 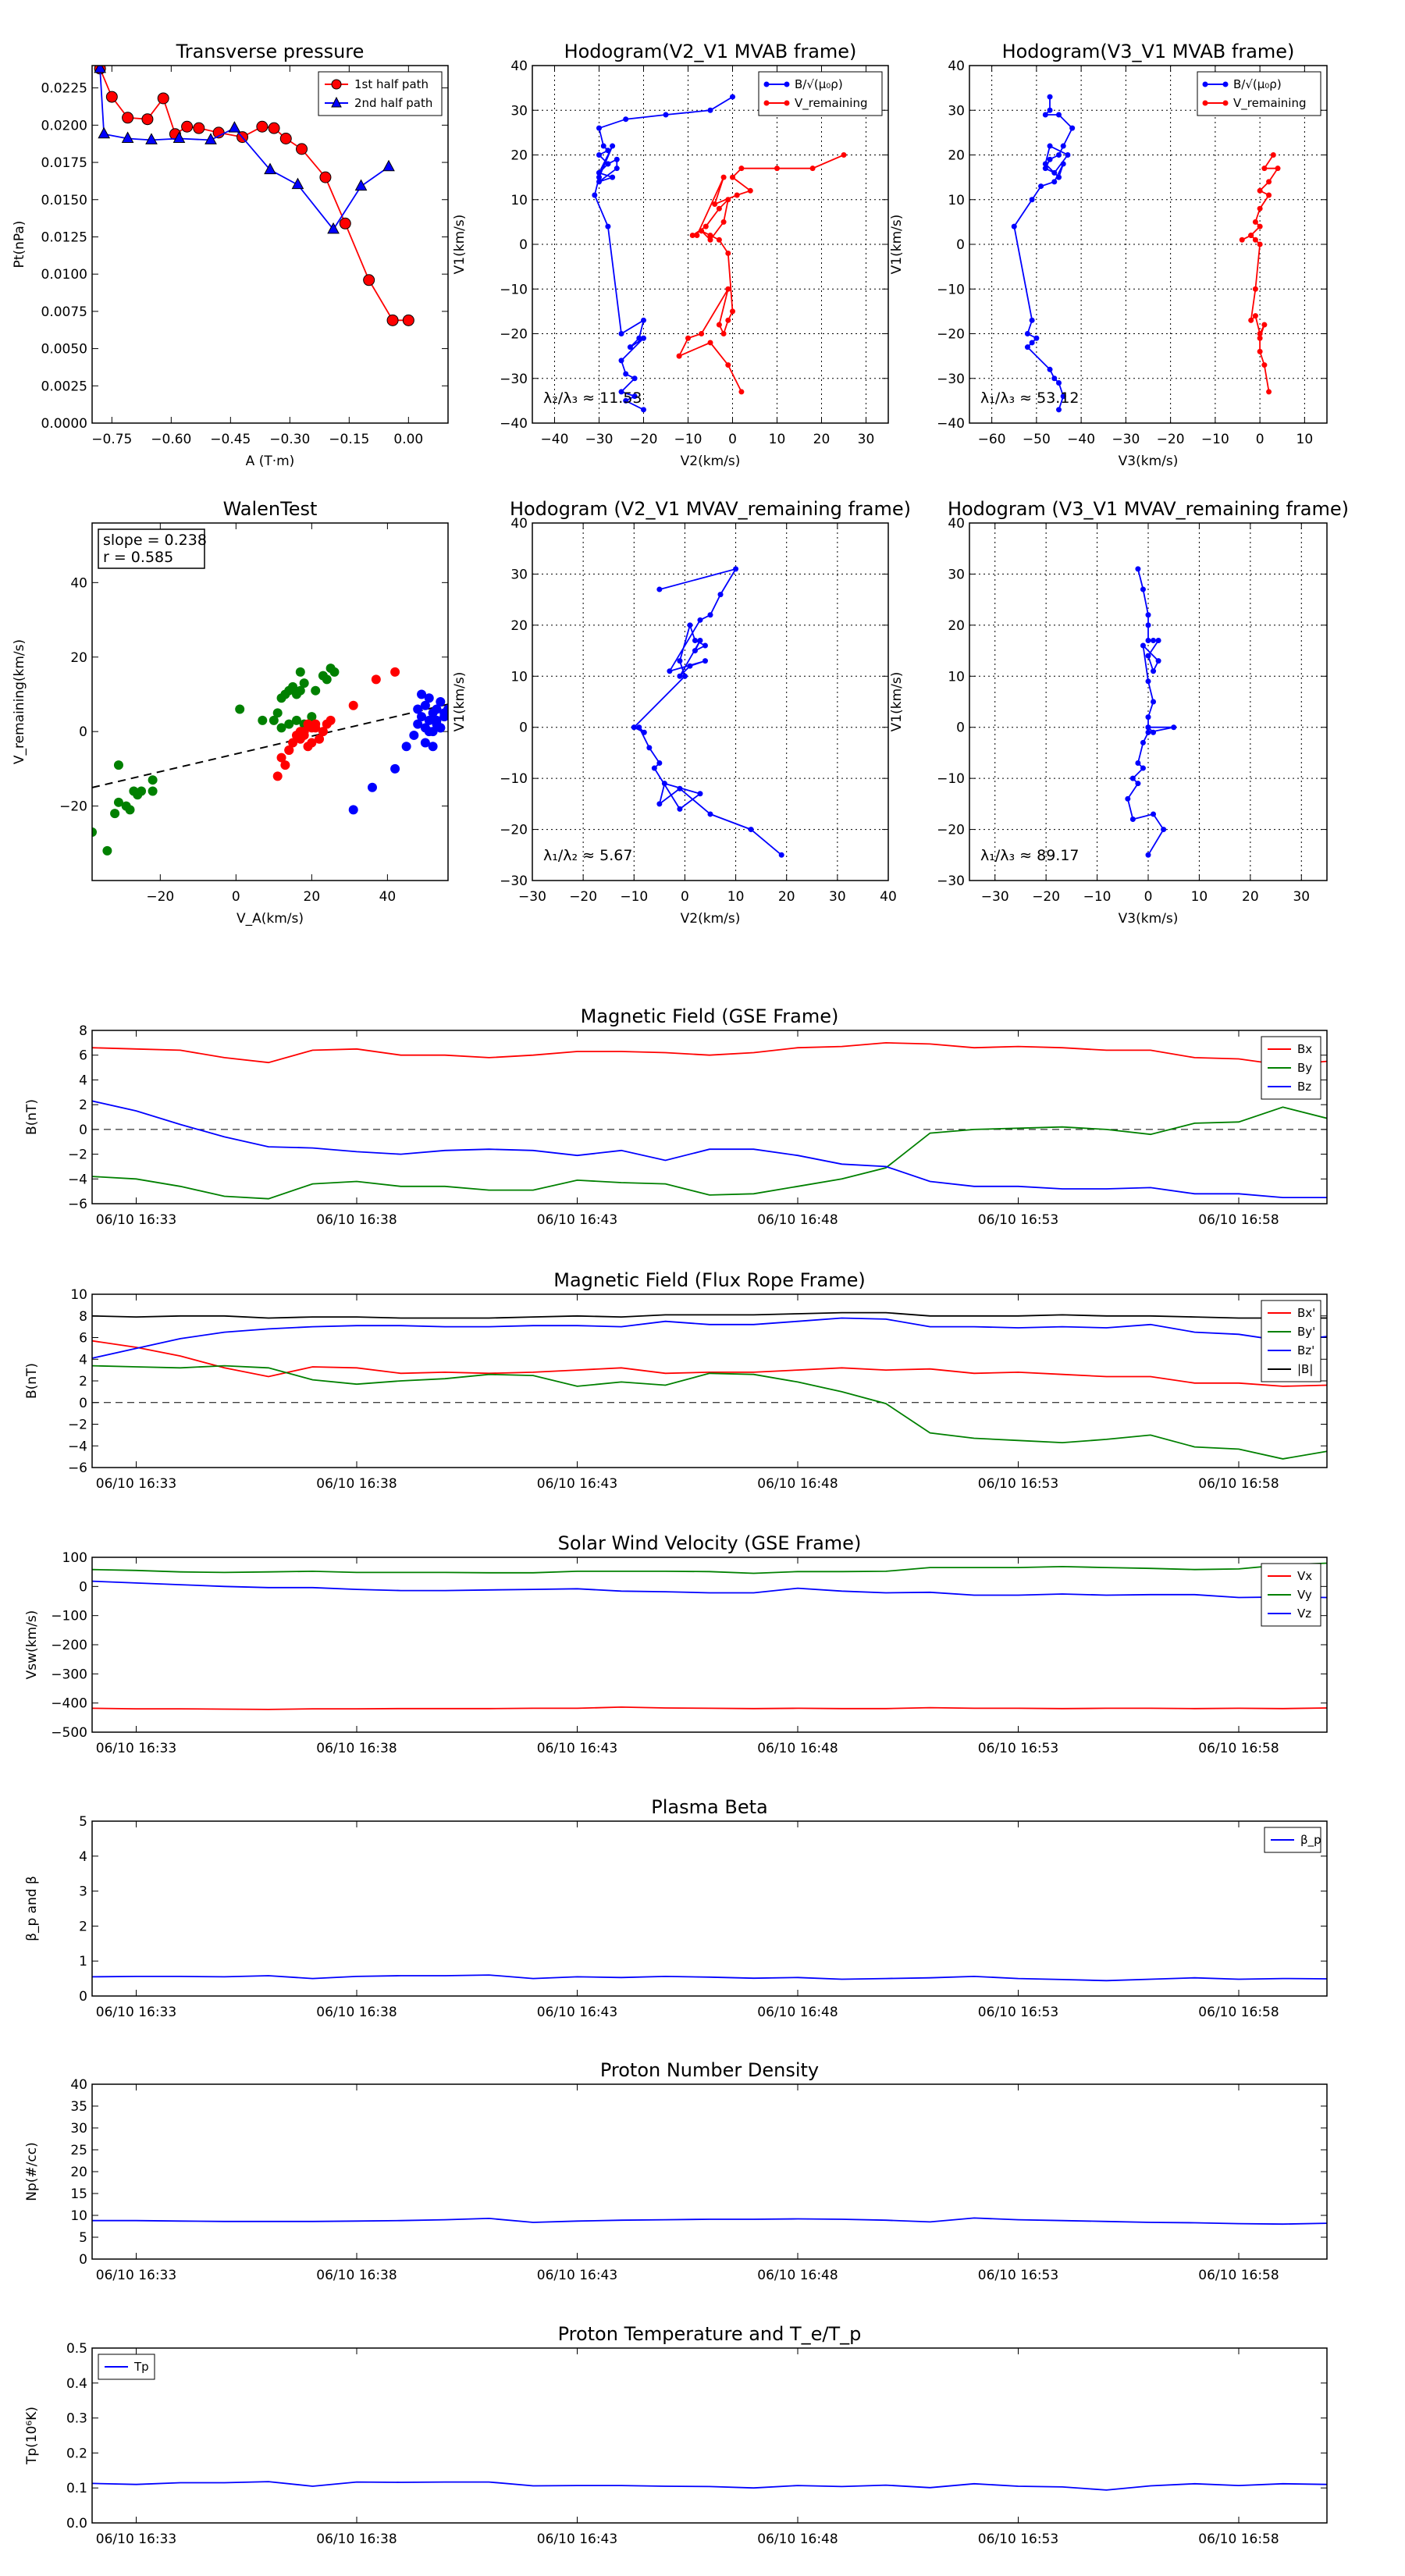 I want to click on chart-title: Transverse pressure, so click(x=270, y=51).